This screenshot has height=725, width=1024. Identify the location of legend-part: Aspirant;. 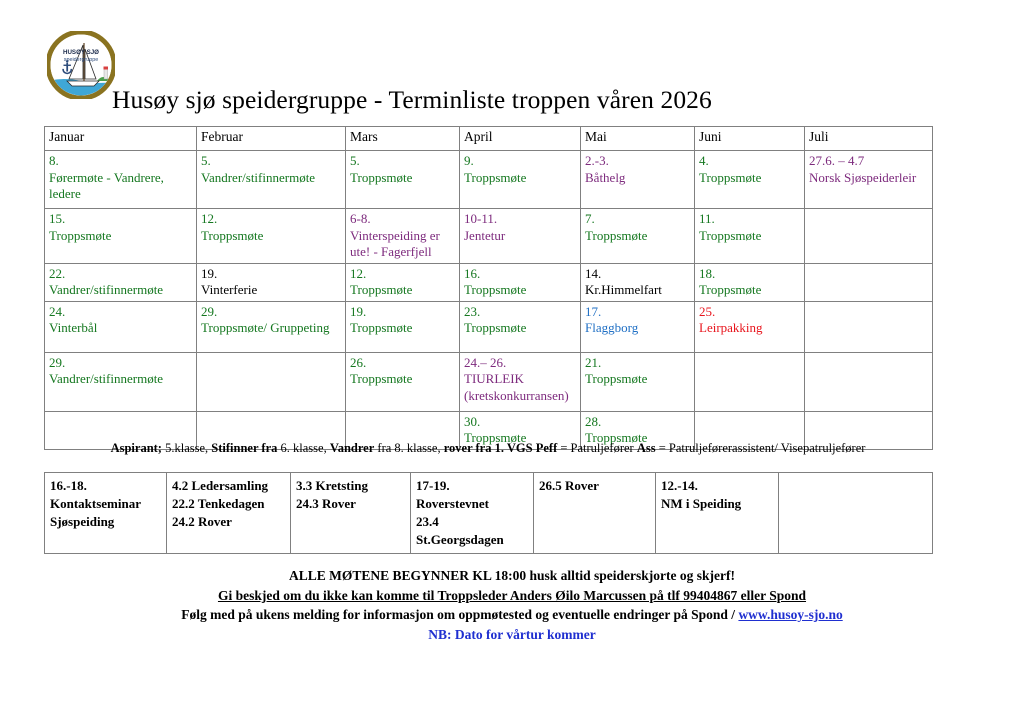
(136, 448).